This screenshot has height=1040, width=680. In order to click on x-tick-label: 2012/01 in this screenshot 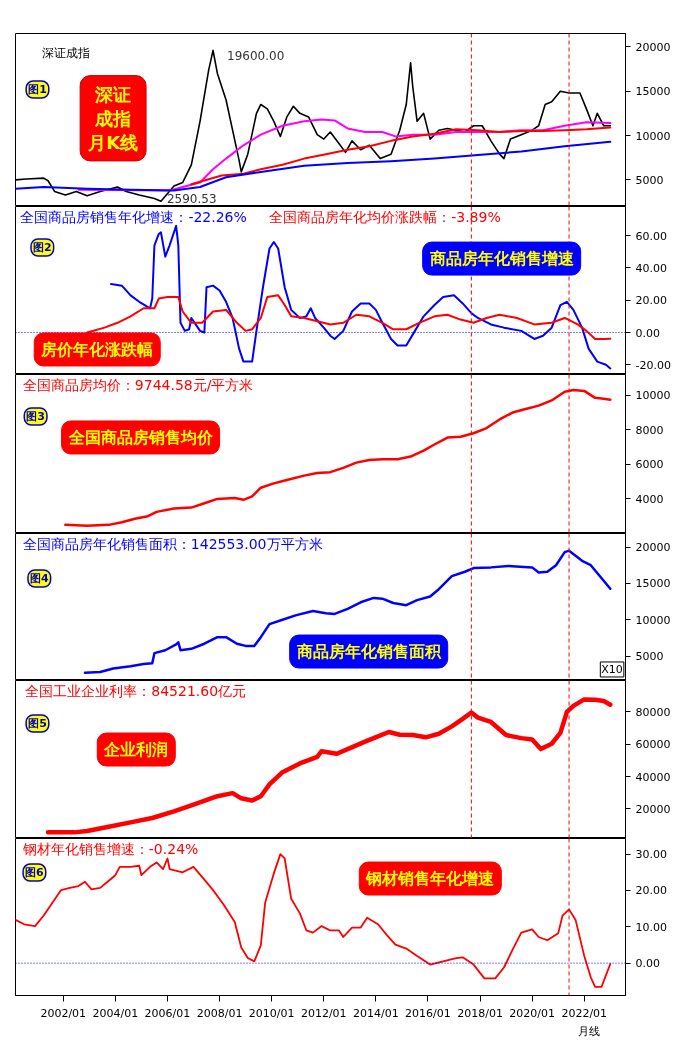, I will do `click(323, 1013)`.